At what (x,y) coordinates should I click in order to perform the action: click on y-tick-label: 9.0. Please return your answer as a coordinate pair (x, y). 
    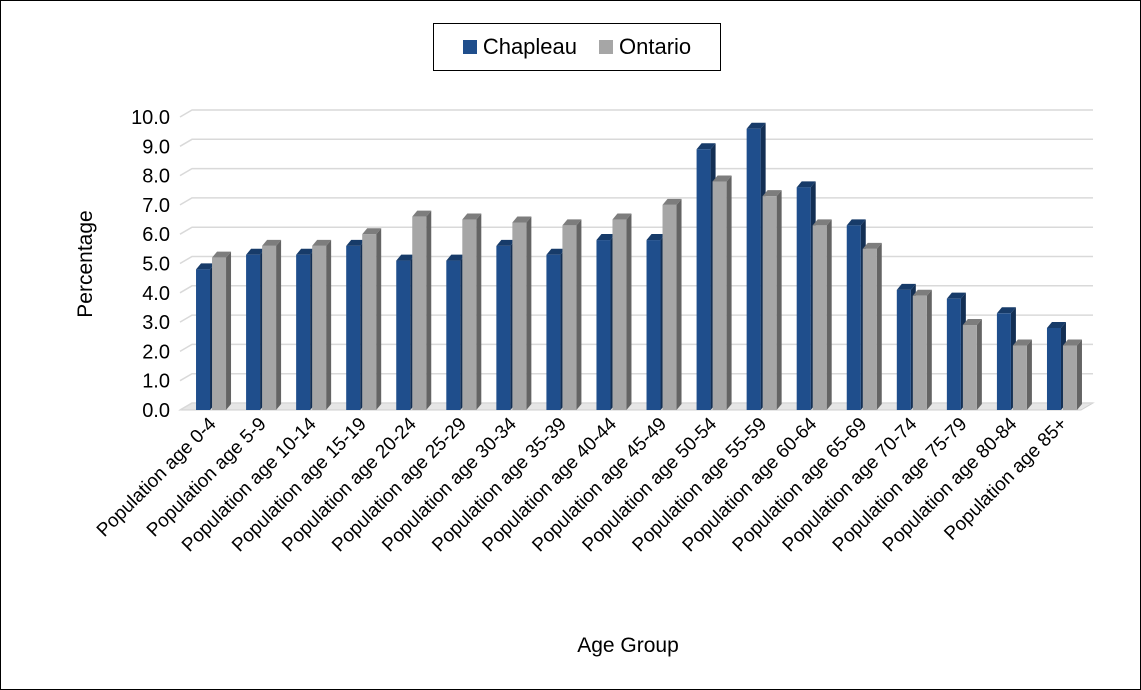
    Looking at the image, I should click on (156, 147).